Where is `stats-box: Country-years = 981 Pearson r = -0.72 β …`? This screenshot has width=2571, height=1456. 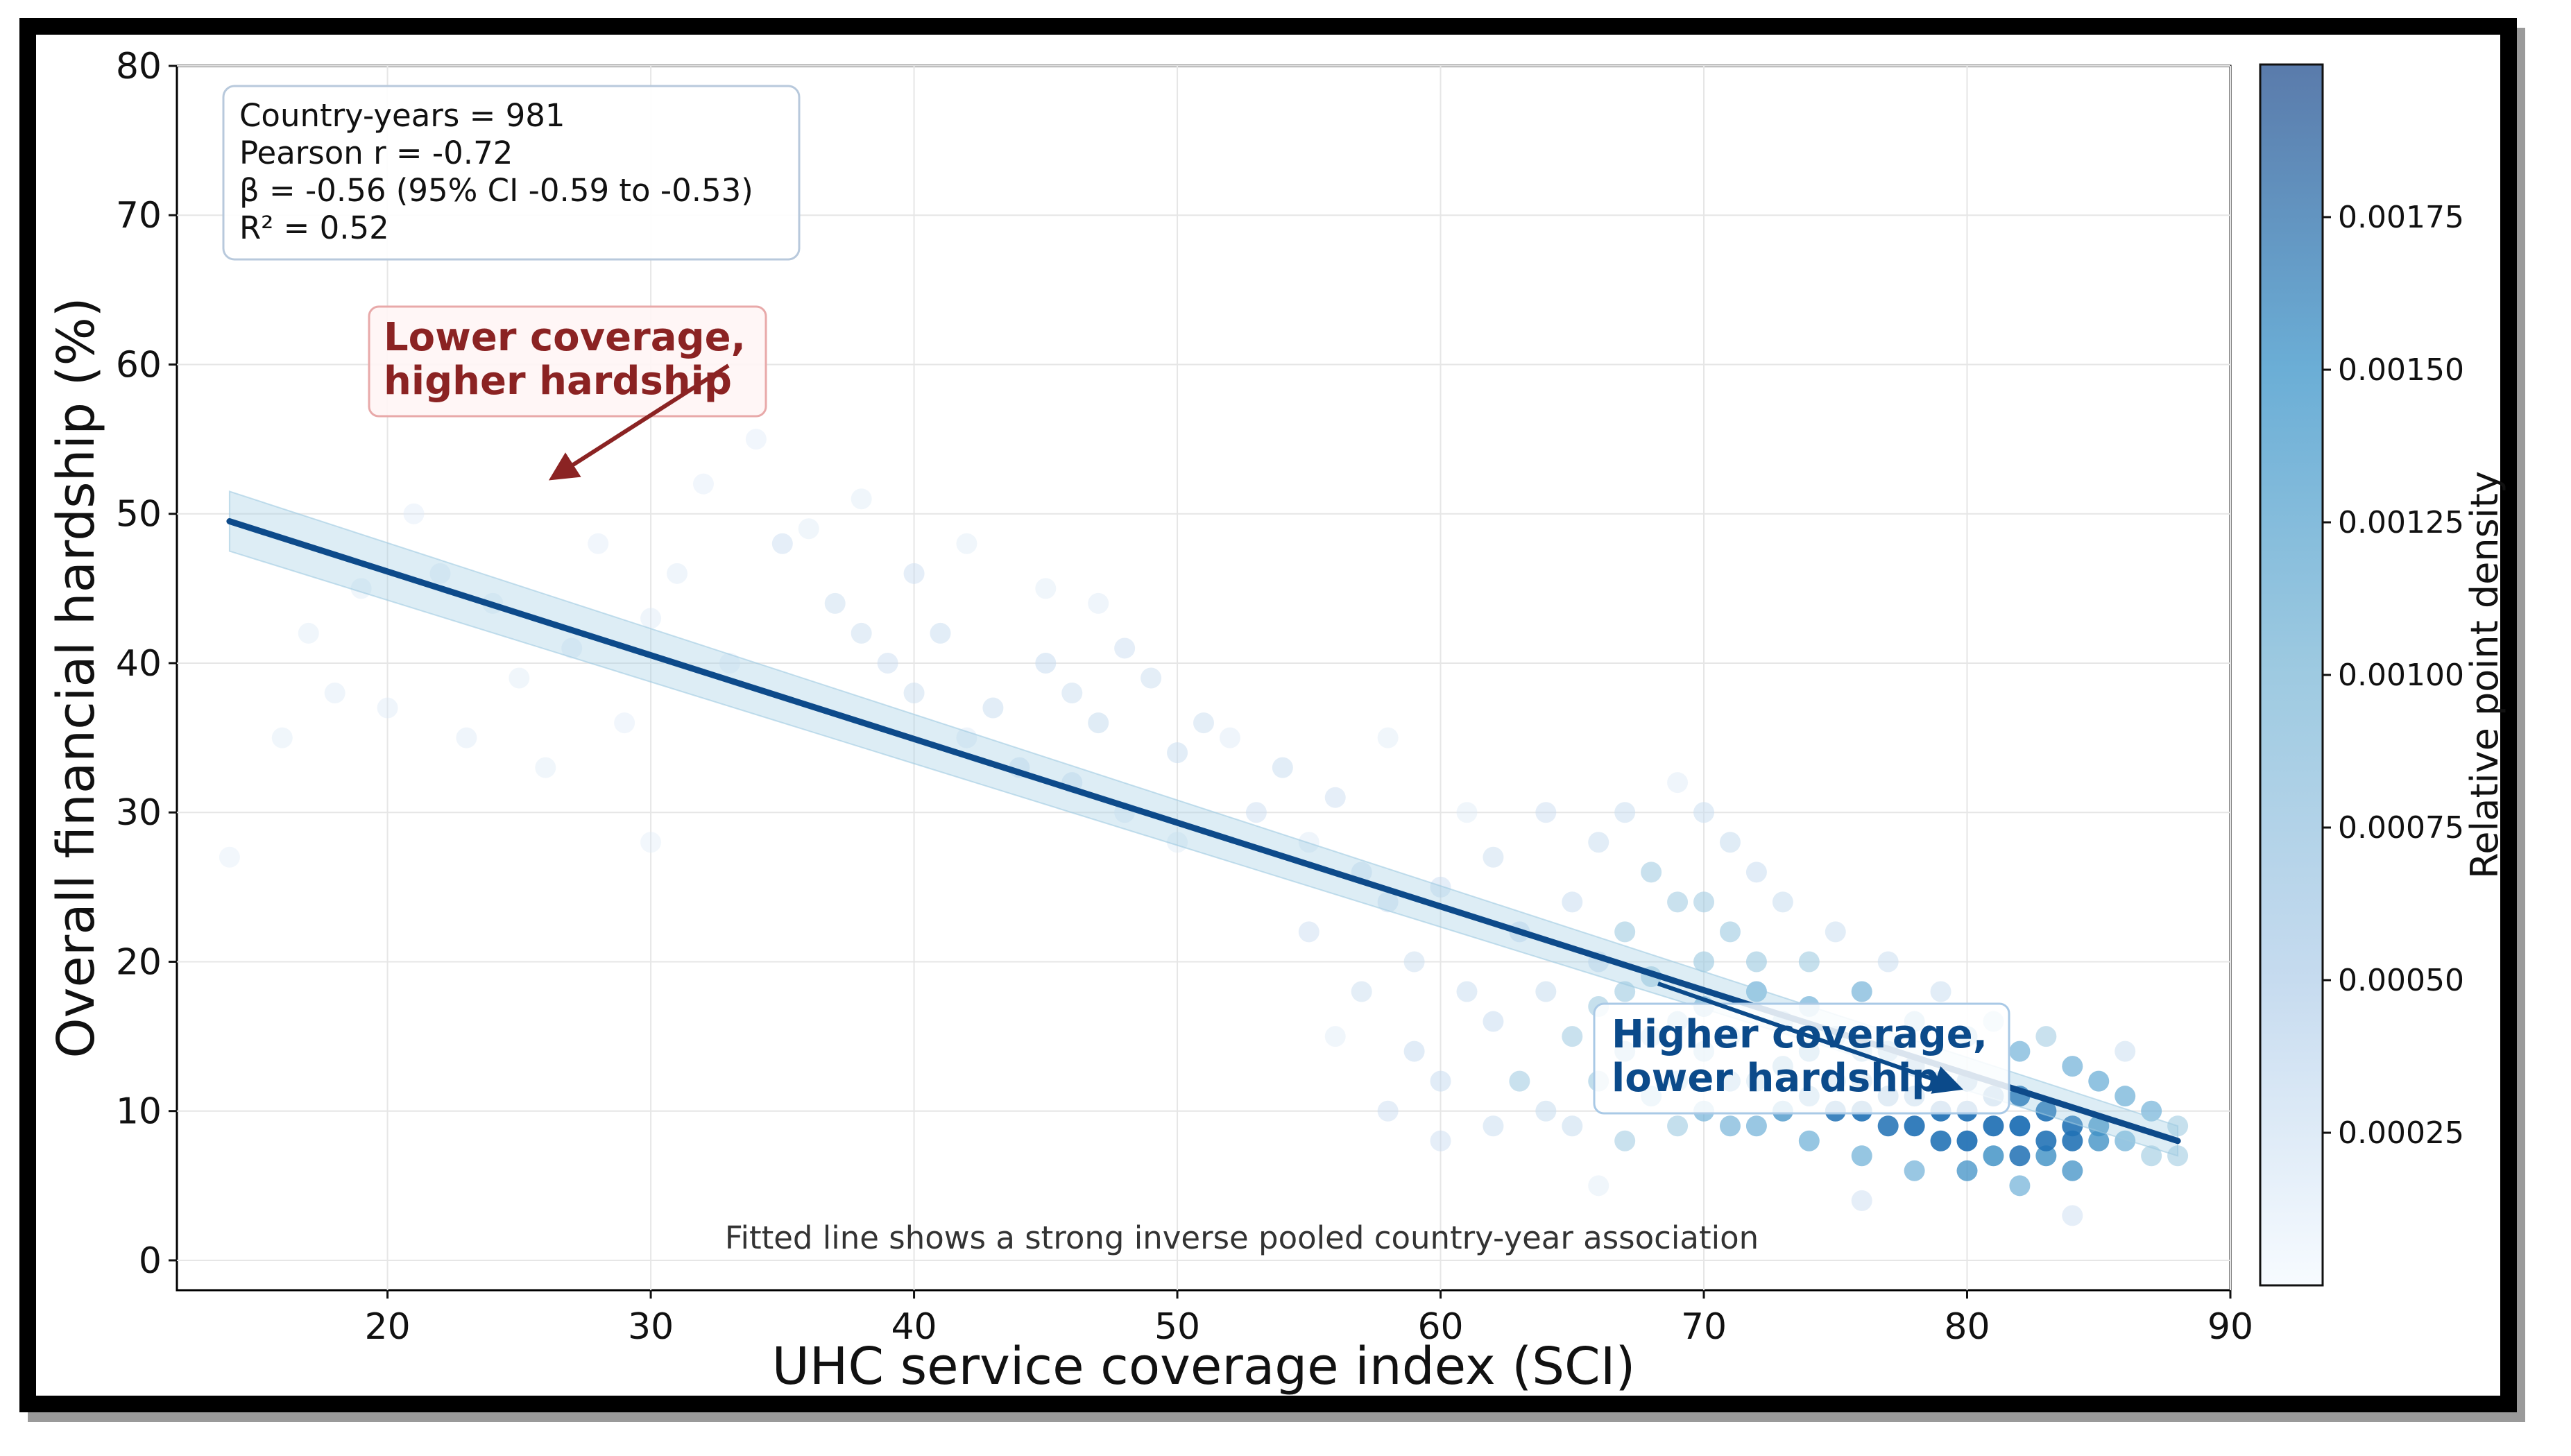 stats-box: Country-years = 981 Pearson r = -0.72 β … is located at coordinates (511, 173).